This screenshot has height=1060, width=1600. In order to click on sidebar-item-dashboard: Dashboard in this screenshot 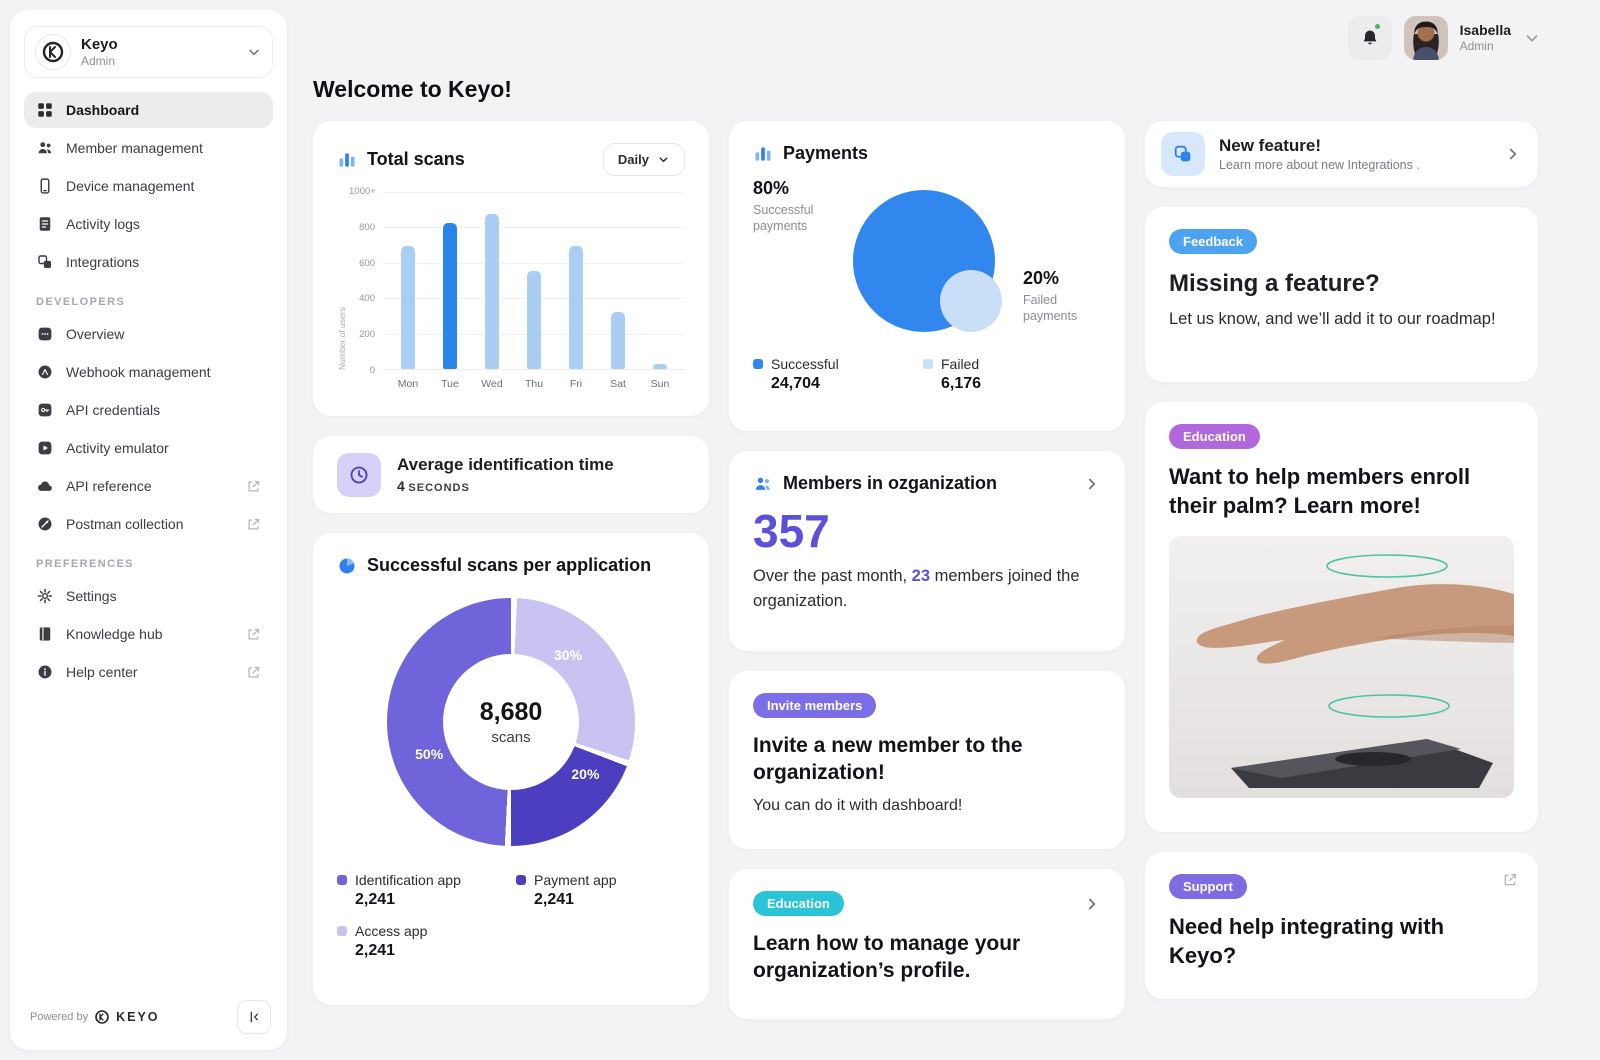, I will do `click(148, 110)`.